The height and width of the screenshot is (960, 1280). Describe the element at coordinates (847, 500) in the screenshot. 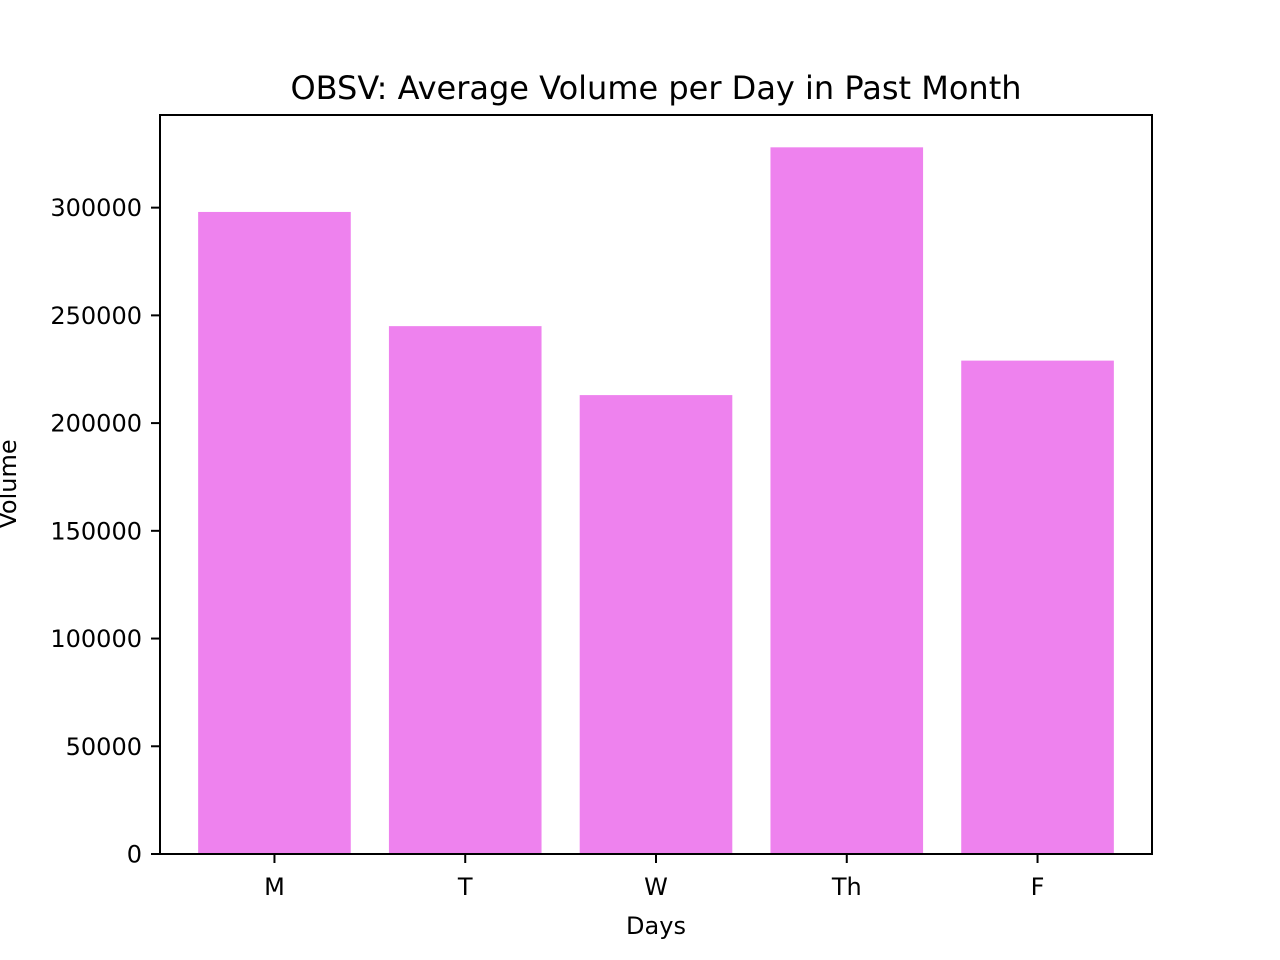

I see `bar-Th` at that location.